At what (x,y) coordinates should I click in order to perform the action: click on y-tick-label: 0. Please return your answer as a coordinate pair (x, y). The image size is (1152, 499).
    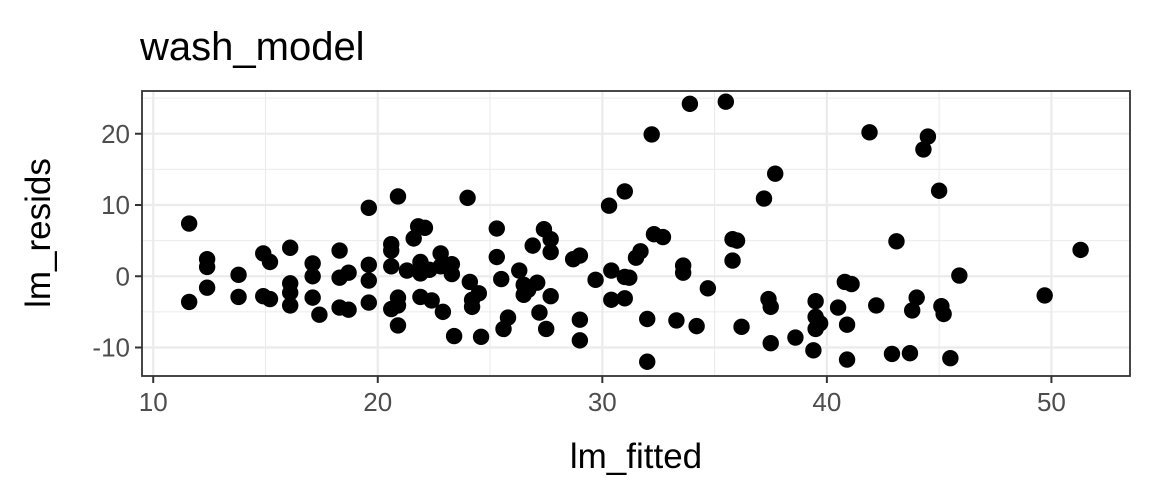
    Looking at the image, I should click on (123, 276).